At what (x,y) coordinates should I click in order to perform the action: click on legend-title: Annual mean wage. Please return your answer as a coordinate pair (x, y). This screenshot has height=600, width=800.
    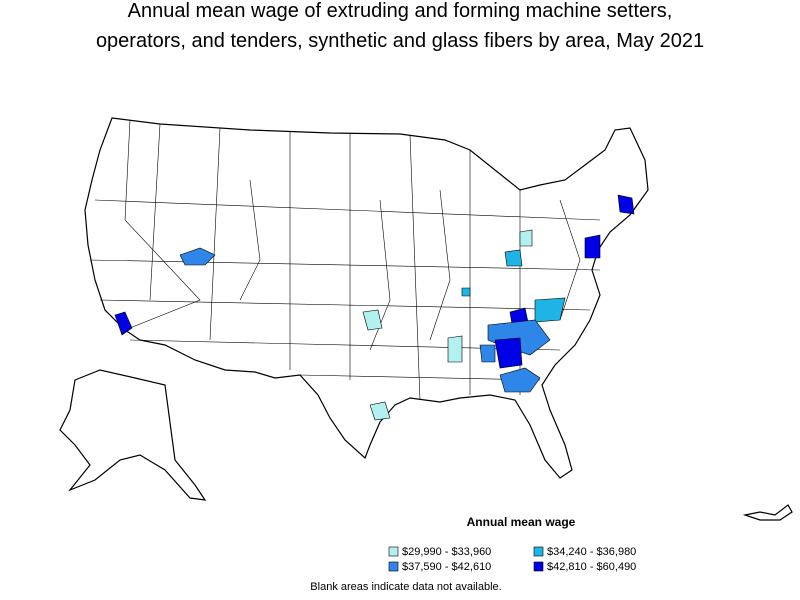
    Looking at the image, I should click on (521, 522).